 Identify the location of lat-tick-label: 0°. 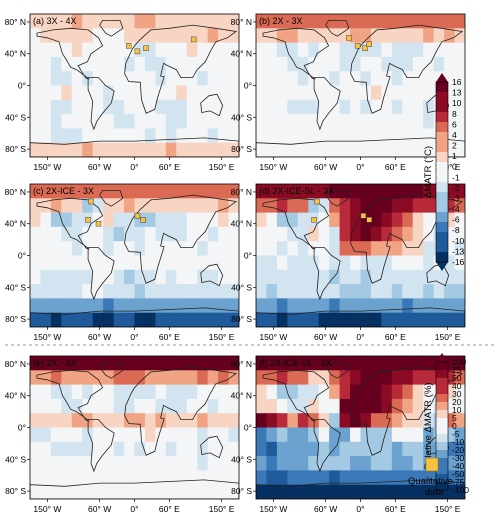
(22, 86).